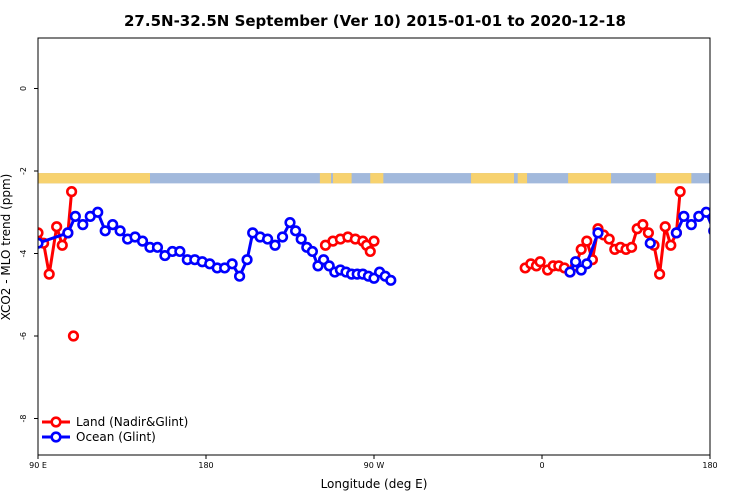  Describe the element at coordinates (56, 422) in the screenshot. I see `legend-land-marker` at that location.